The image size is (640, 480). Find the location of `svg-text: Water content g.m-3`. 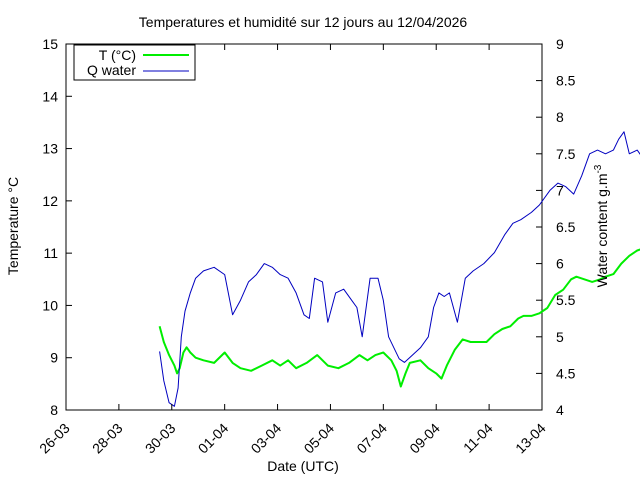

svg-text: Water content g.m-3 is located at coordinates (601, 225).